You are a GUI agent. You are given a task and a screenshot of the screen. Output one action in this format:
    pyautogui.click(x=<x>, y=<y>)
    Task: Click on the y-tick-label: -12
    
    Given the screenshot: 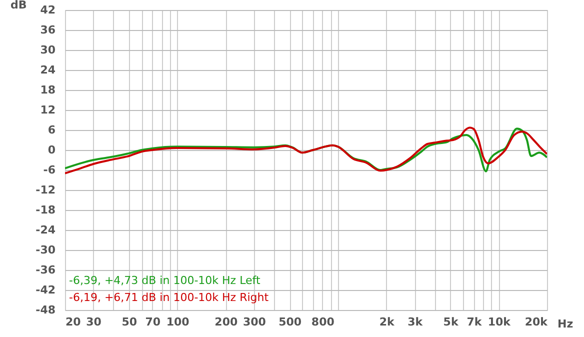 What is the action you would take?
    pyautogui.click(x=46, y=190)
    